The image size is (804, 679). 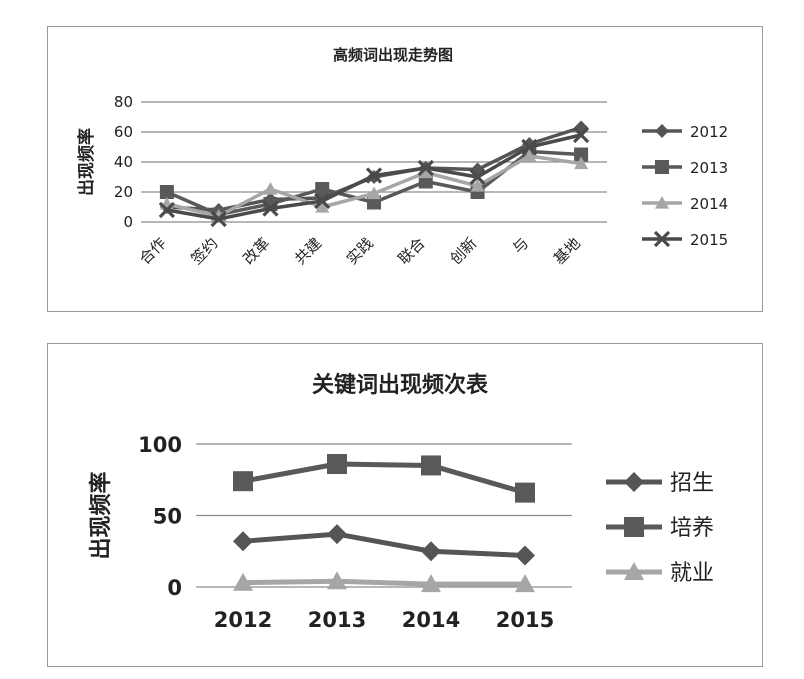 I want to click on legend-label: 2015, so click(x=709, y=240).